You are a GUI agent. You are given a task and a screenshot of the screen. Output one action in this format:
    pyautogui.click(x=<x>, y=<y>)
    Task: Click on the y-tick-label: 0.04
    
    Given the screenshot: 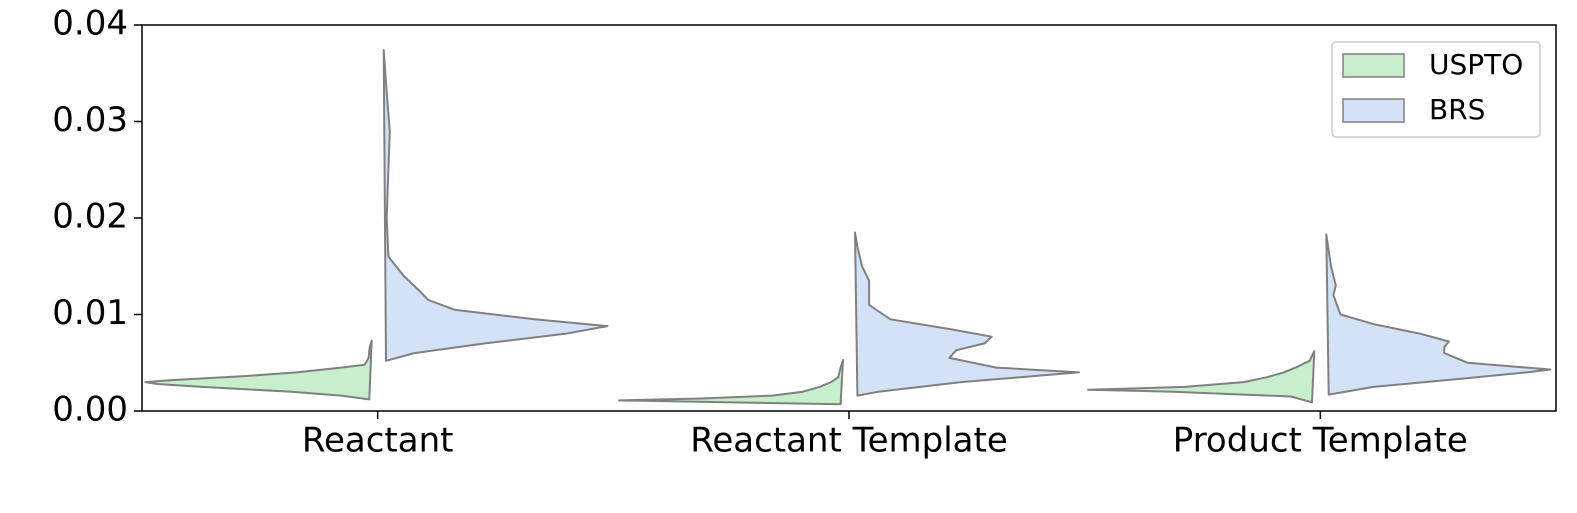 What is the action you would take?
    pyautogui.click(x=90, y=24)
    